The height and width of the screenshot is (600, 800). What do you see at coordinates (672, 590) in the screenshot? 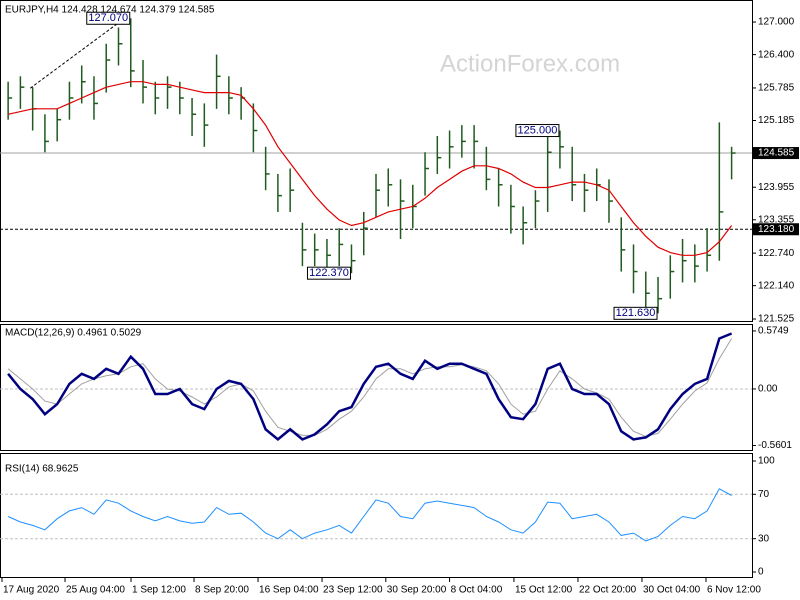
I see `x-tick-label: 30 Oct 04:00` at bounding box center [672, 590].